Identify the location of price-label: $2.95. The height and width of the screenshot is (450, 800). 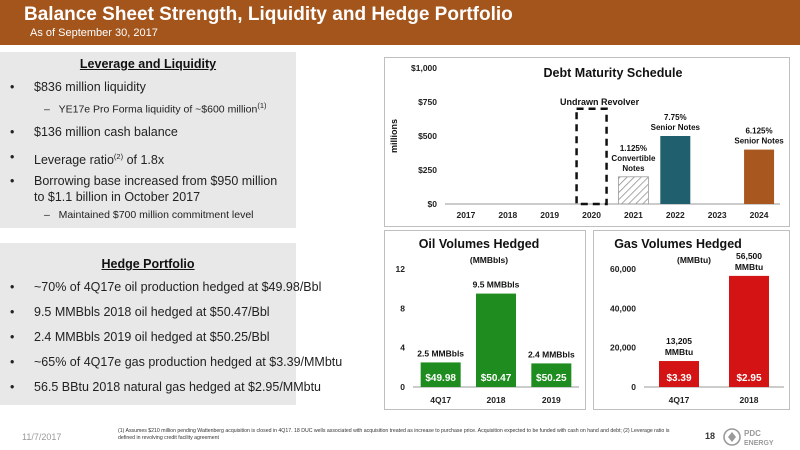
(748, 378).